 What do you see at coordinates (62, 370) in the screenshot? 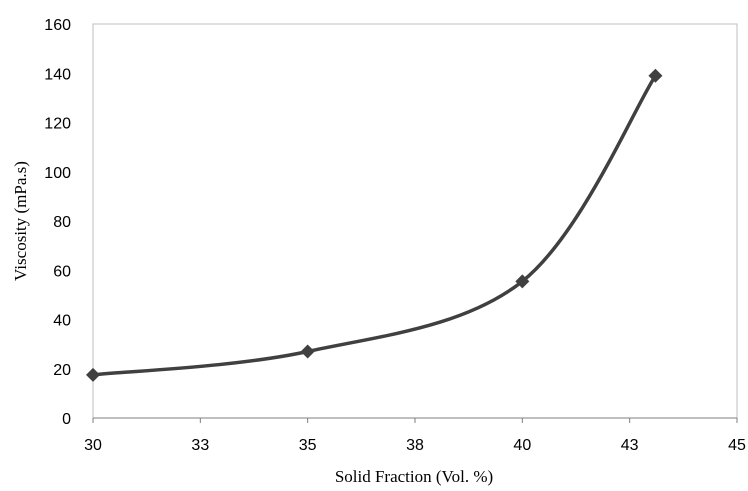
I see `y-tick-label: 20` at bounding box center [62, 370].